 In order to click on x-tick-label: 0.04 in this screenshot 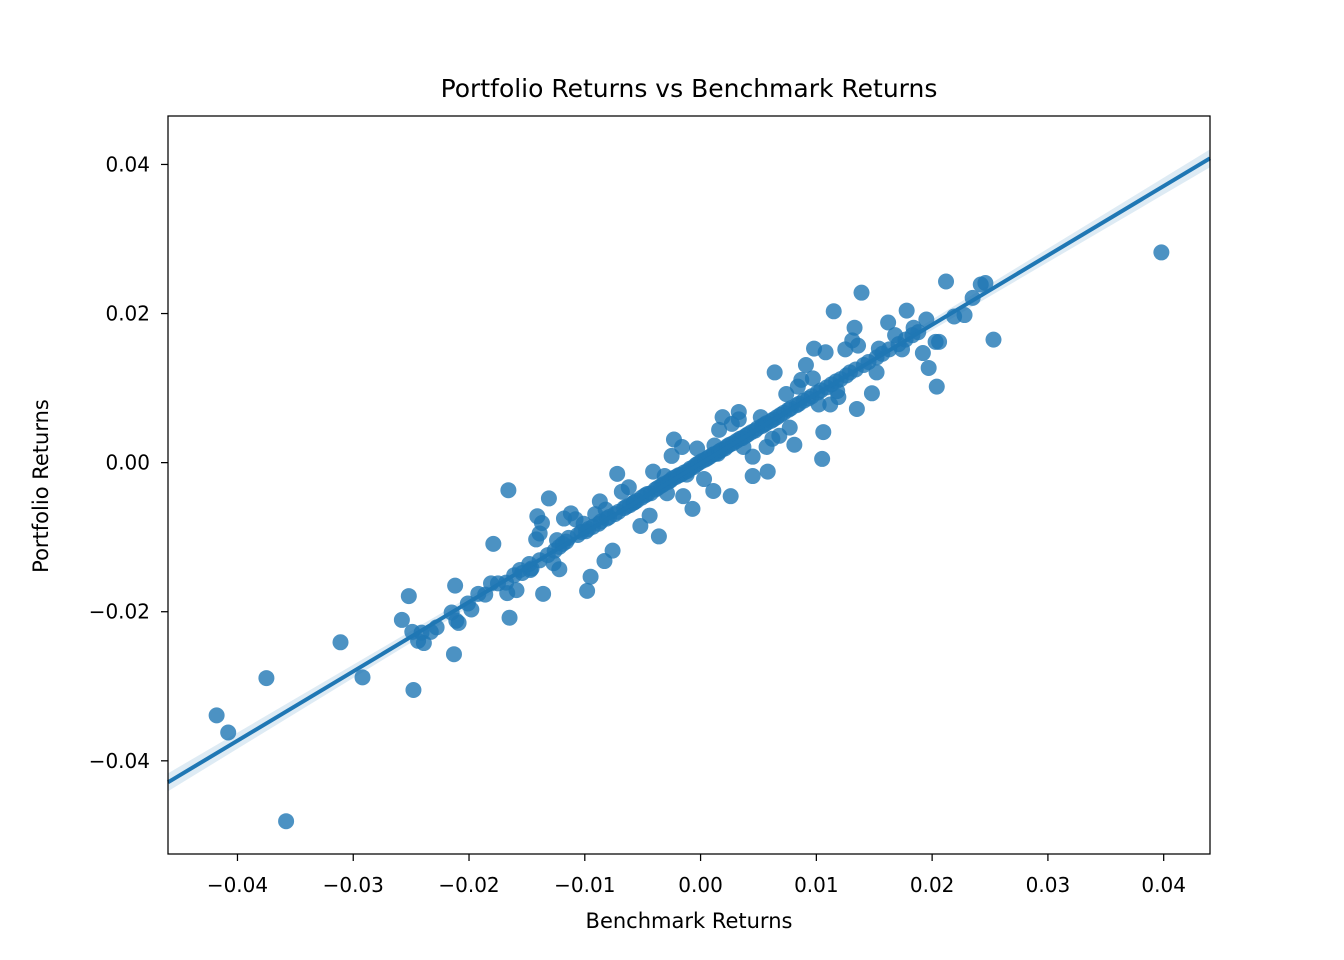, I will do `click(1163, 885)`.